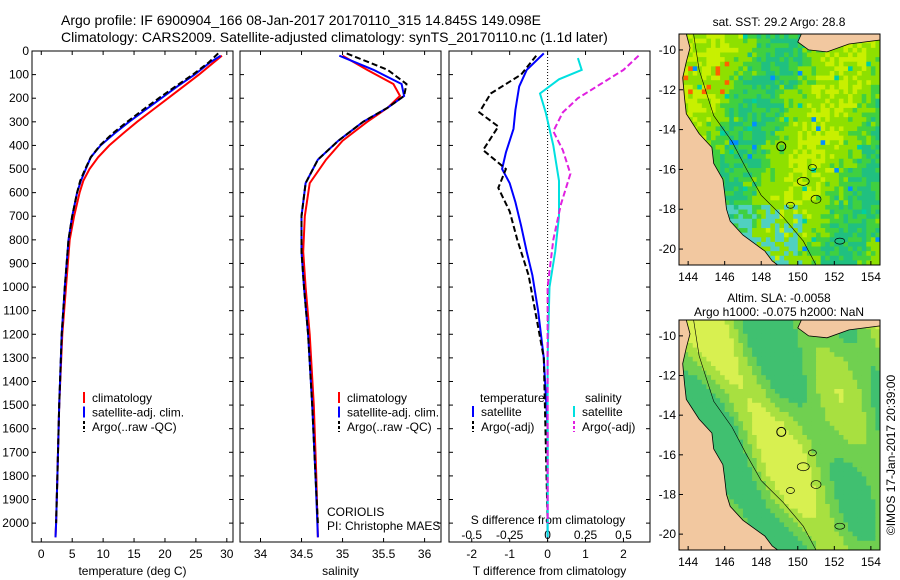 The image size is (900, 580). Describe the element at coordinates (834, 277) in the screenshot. I see `x-tick-label: 152` at that location.